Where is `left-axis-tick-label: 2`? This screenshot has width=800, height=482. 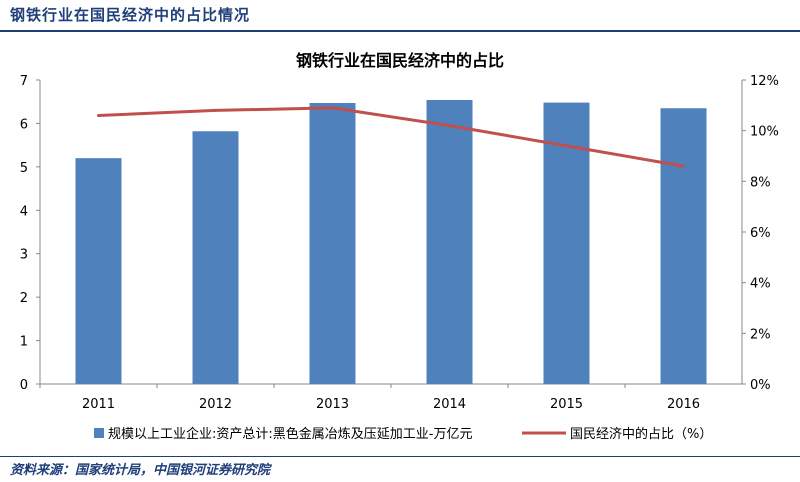
left-axis-tick-label: 2 is located at coordinates (24, 298).